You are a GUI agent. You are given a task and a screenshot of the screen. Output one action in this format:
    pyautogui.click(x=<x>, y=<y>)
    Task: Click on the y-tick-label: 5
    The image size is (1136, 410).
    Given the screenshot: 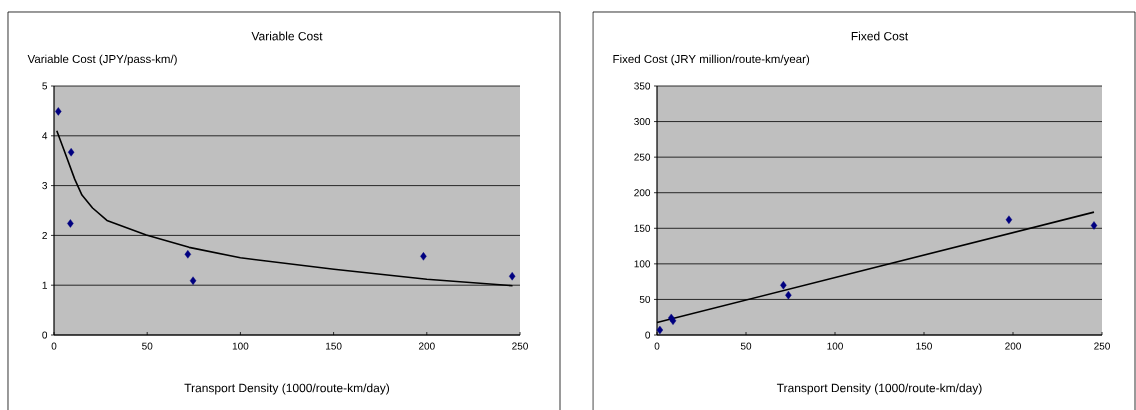 What is the action you would take?
    pyautogui.click(x=45, y=86)
    